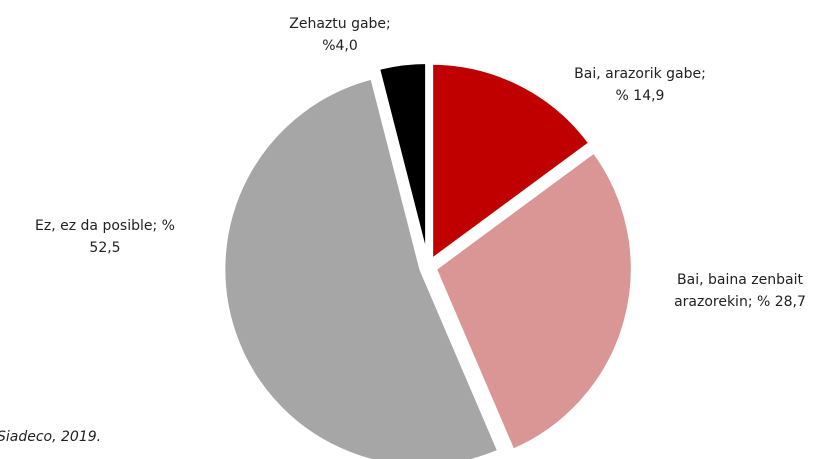 The image size is (835, 459). Describe the element at coordinates (640, 96) in the screenshot. I see `slice-label: % 14,9` at that location.